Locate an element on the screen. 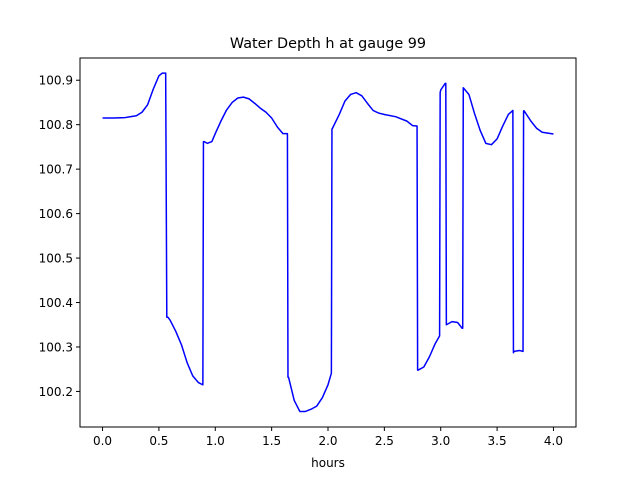 The width and height of the screenshot is (640, 480). y-tick-label: 100.9 is located at coordinates (56, 81).